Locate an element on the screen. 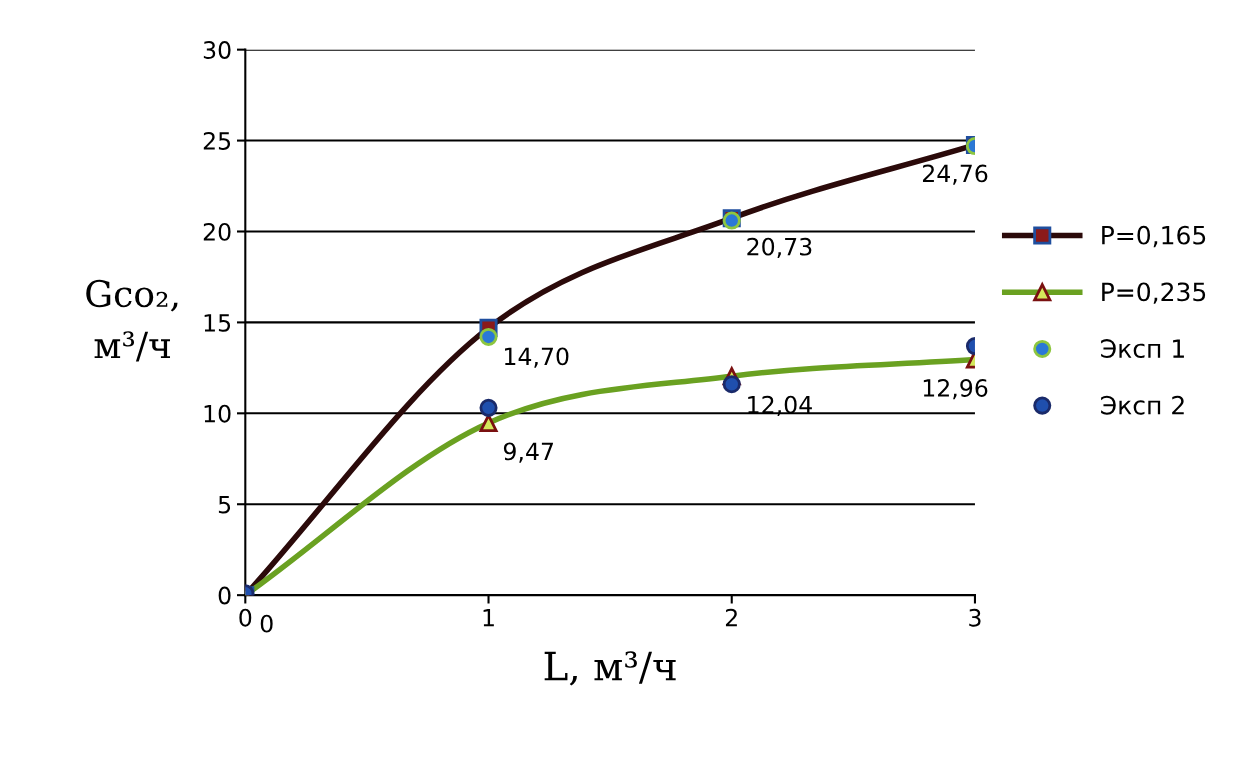  y-axis-title: Gco₂, м³/ч is located at coordinates (132, 320).